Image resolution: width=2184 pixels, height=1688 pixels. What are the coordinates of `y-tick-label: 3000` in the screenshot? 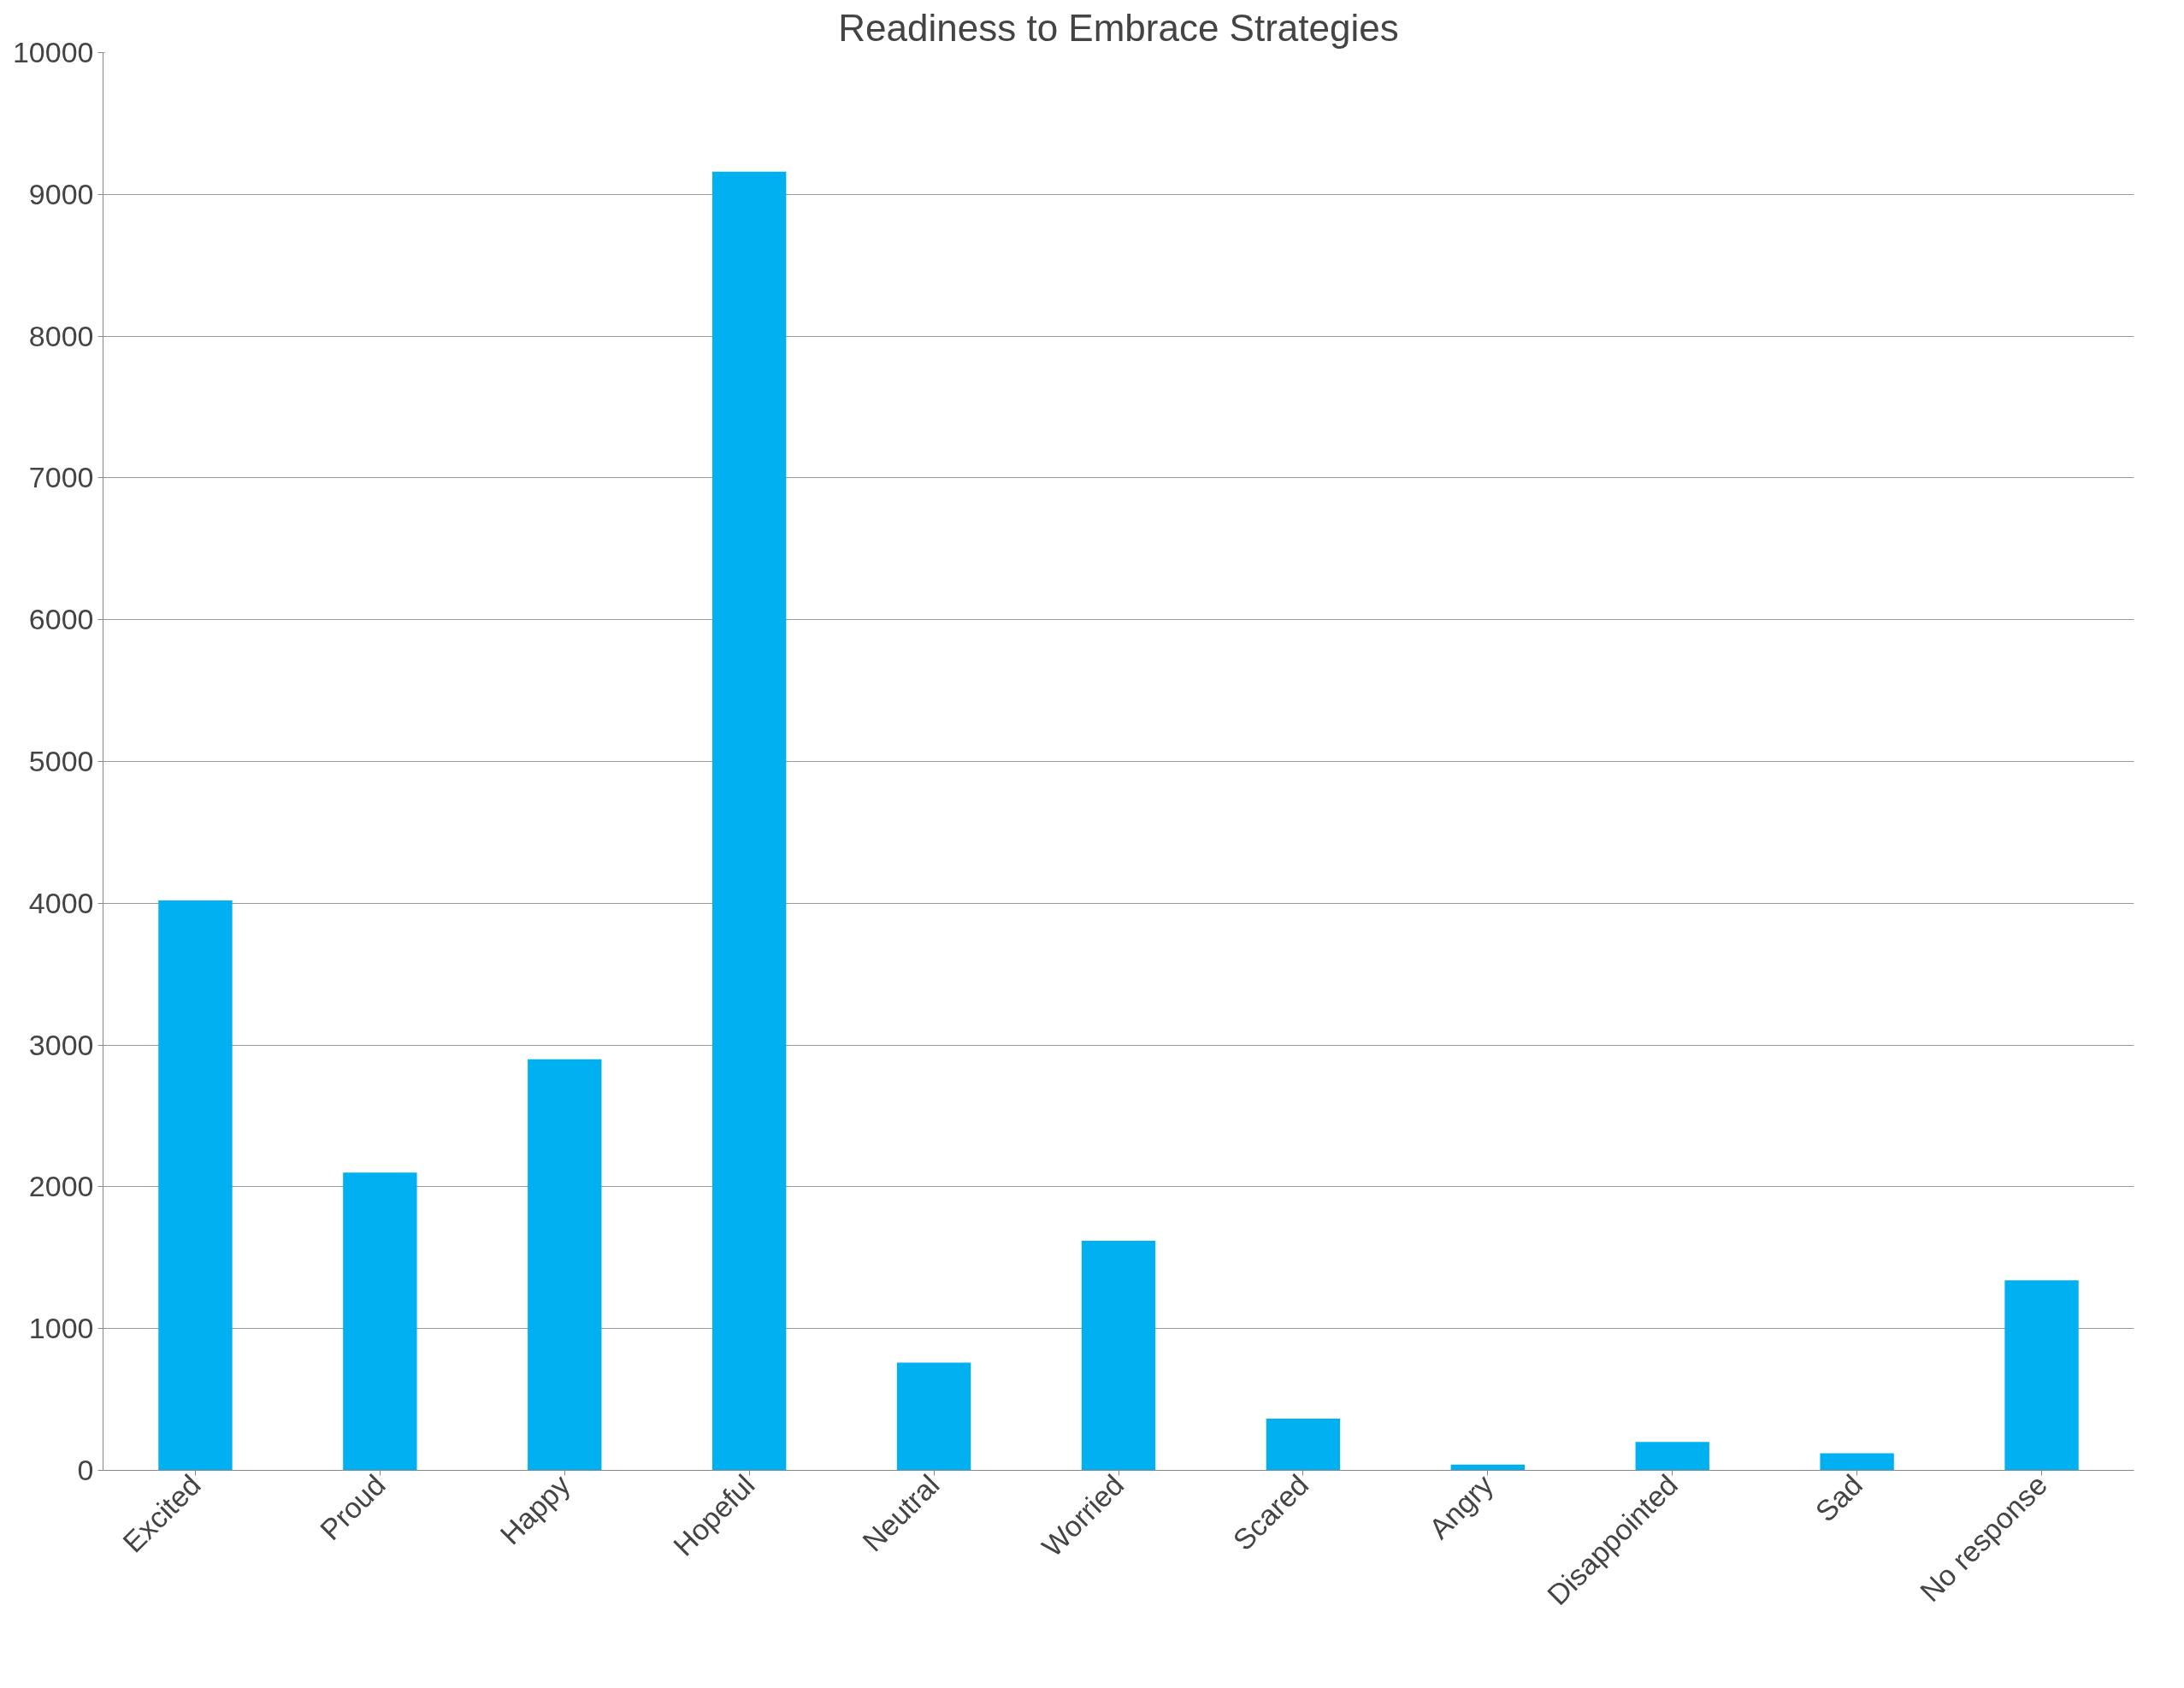 It's located at (61, 1044).